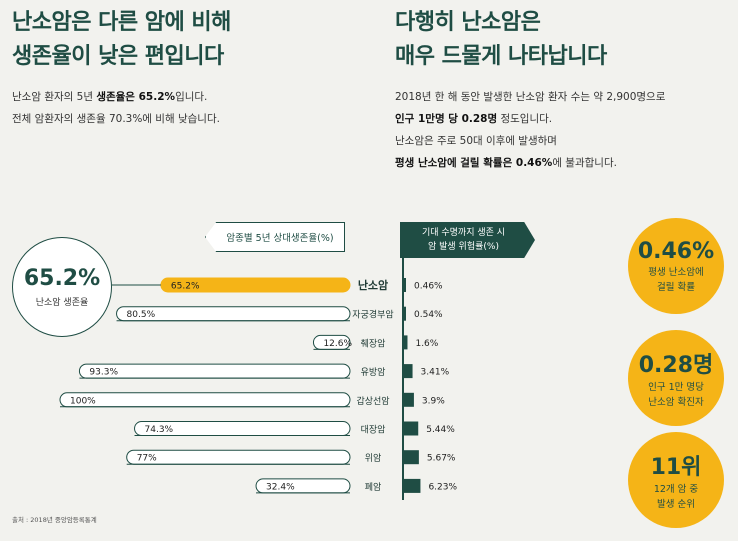  What do you see at coordinates (275, 237) in the screenshot?
I see `survival-rate-tag: 암종별 5년 상대생존율(%)` at bounding box center [275, 237].